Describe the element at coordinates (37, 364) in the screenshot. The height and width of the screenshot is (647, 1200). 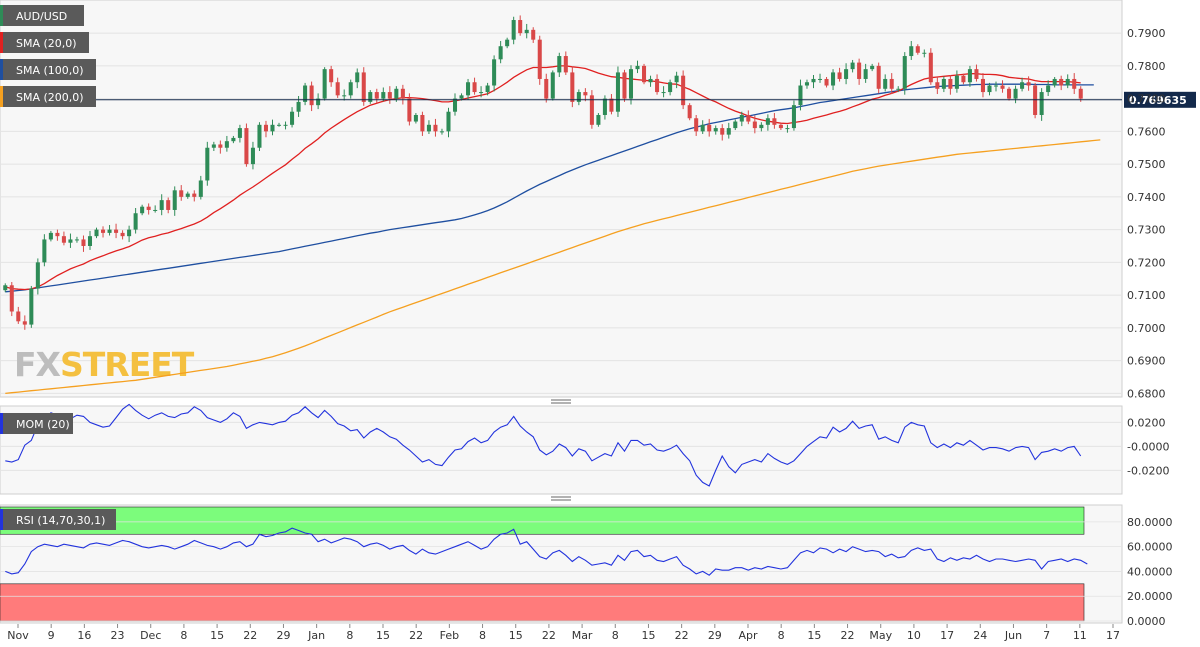
I see `logo-fx: FX` at that location.